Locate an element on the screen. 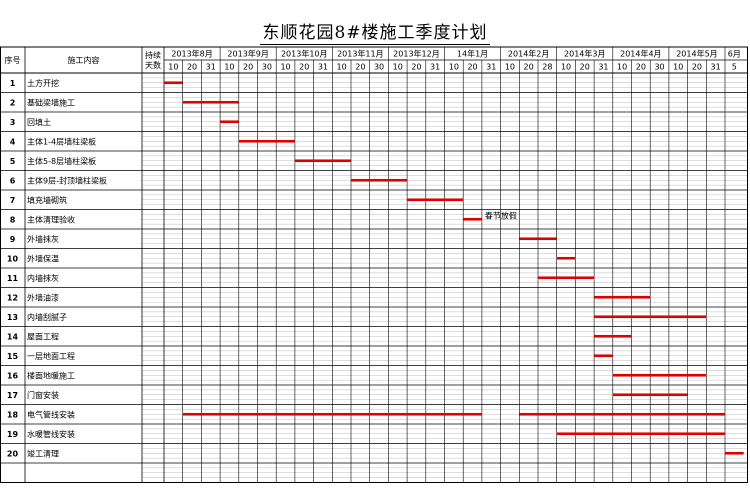 This screenshot has width=750, height=501. task-note: 春节放假 is located at coordinates (501, 215).